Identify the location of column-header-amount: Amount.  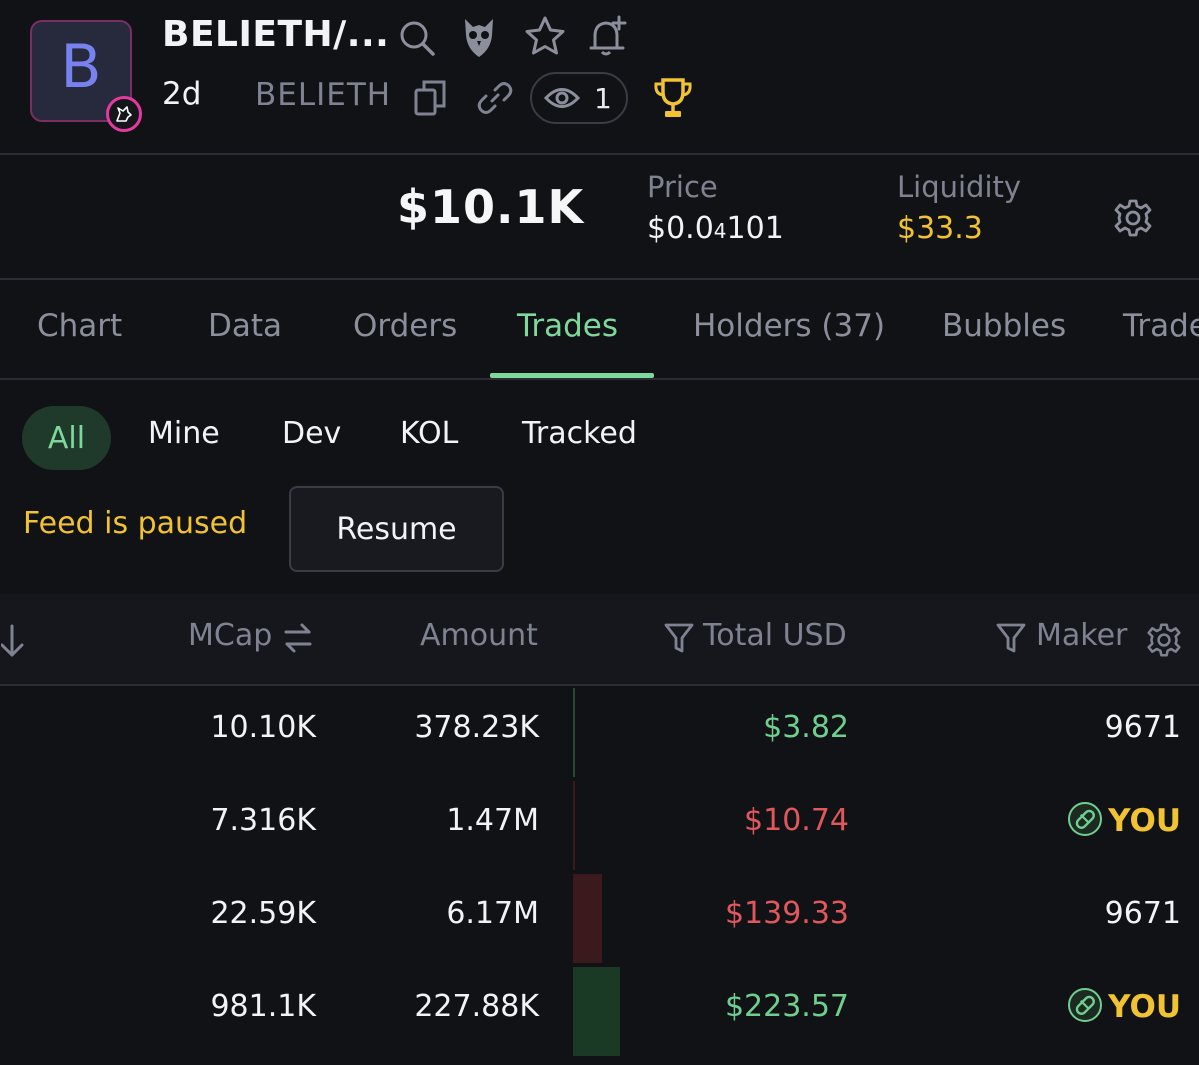
(479, 635).